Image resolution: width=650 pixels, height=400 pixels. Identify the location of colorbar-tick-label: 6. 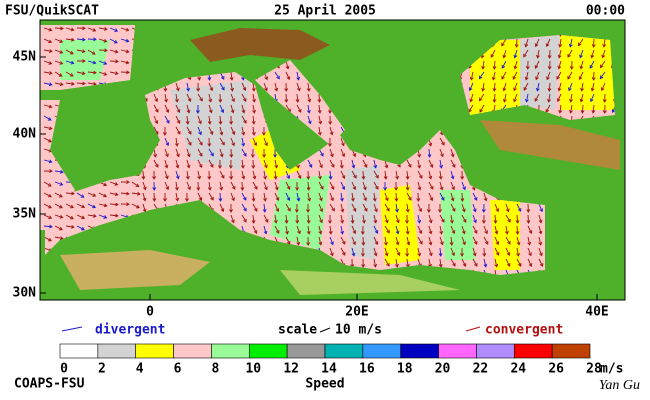
(178, 369).